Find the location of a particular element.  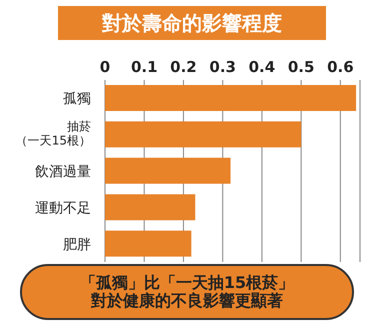

y-tick-label: 運動不足 is located at coordinates (63, 208).